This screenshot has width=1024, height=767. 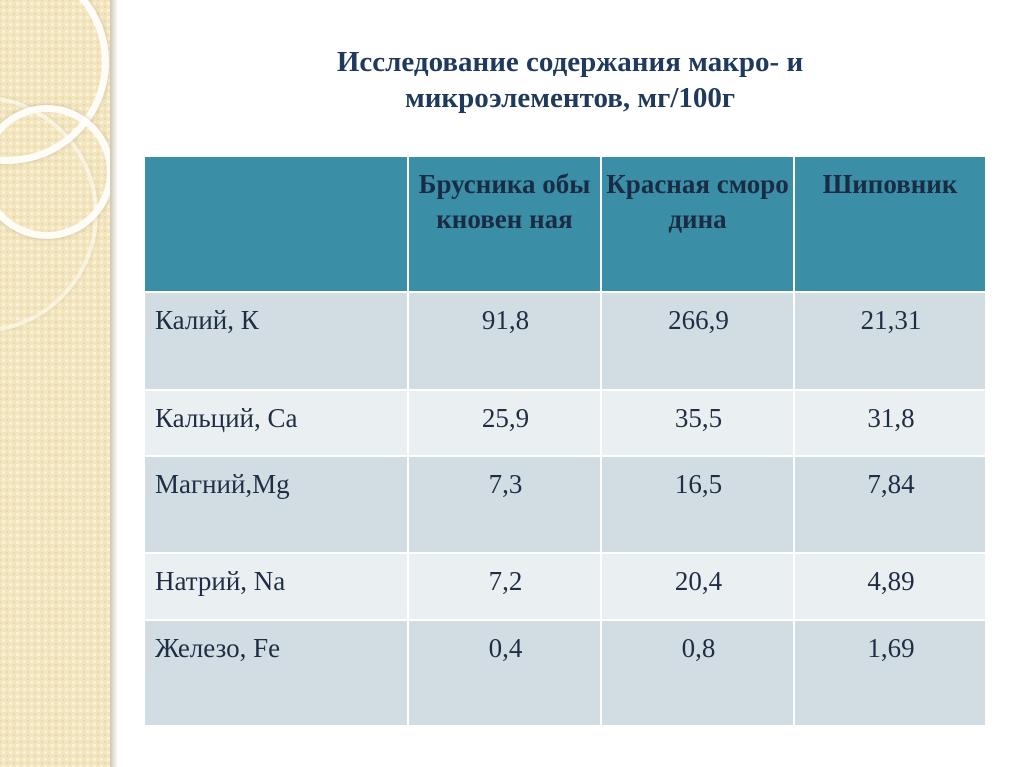 I want to click on row-label: Калий, К, so click(x=276, y=341).